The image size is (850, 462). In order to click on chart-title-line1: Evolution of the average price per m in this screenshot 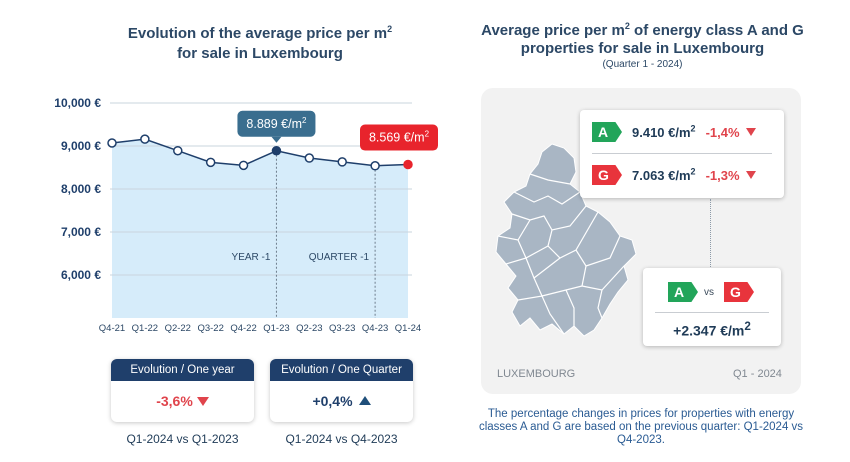, I will do `click(257, 33)`.